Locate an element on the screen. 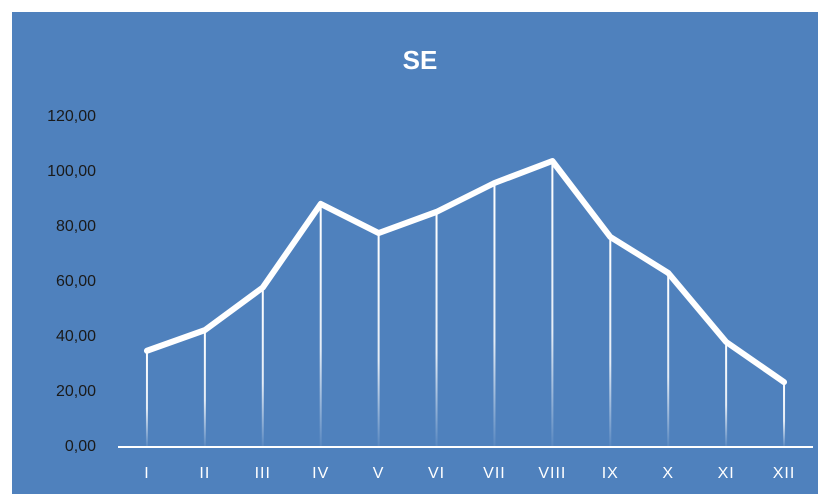 The width and height of the screenshot is (831, 502). y-tick-label: 100,00 is located at coordinates (71, 171).